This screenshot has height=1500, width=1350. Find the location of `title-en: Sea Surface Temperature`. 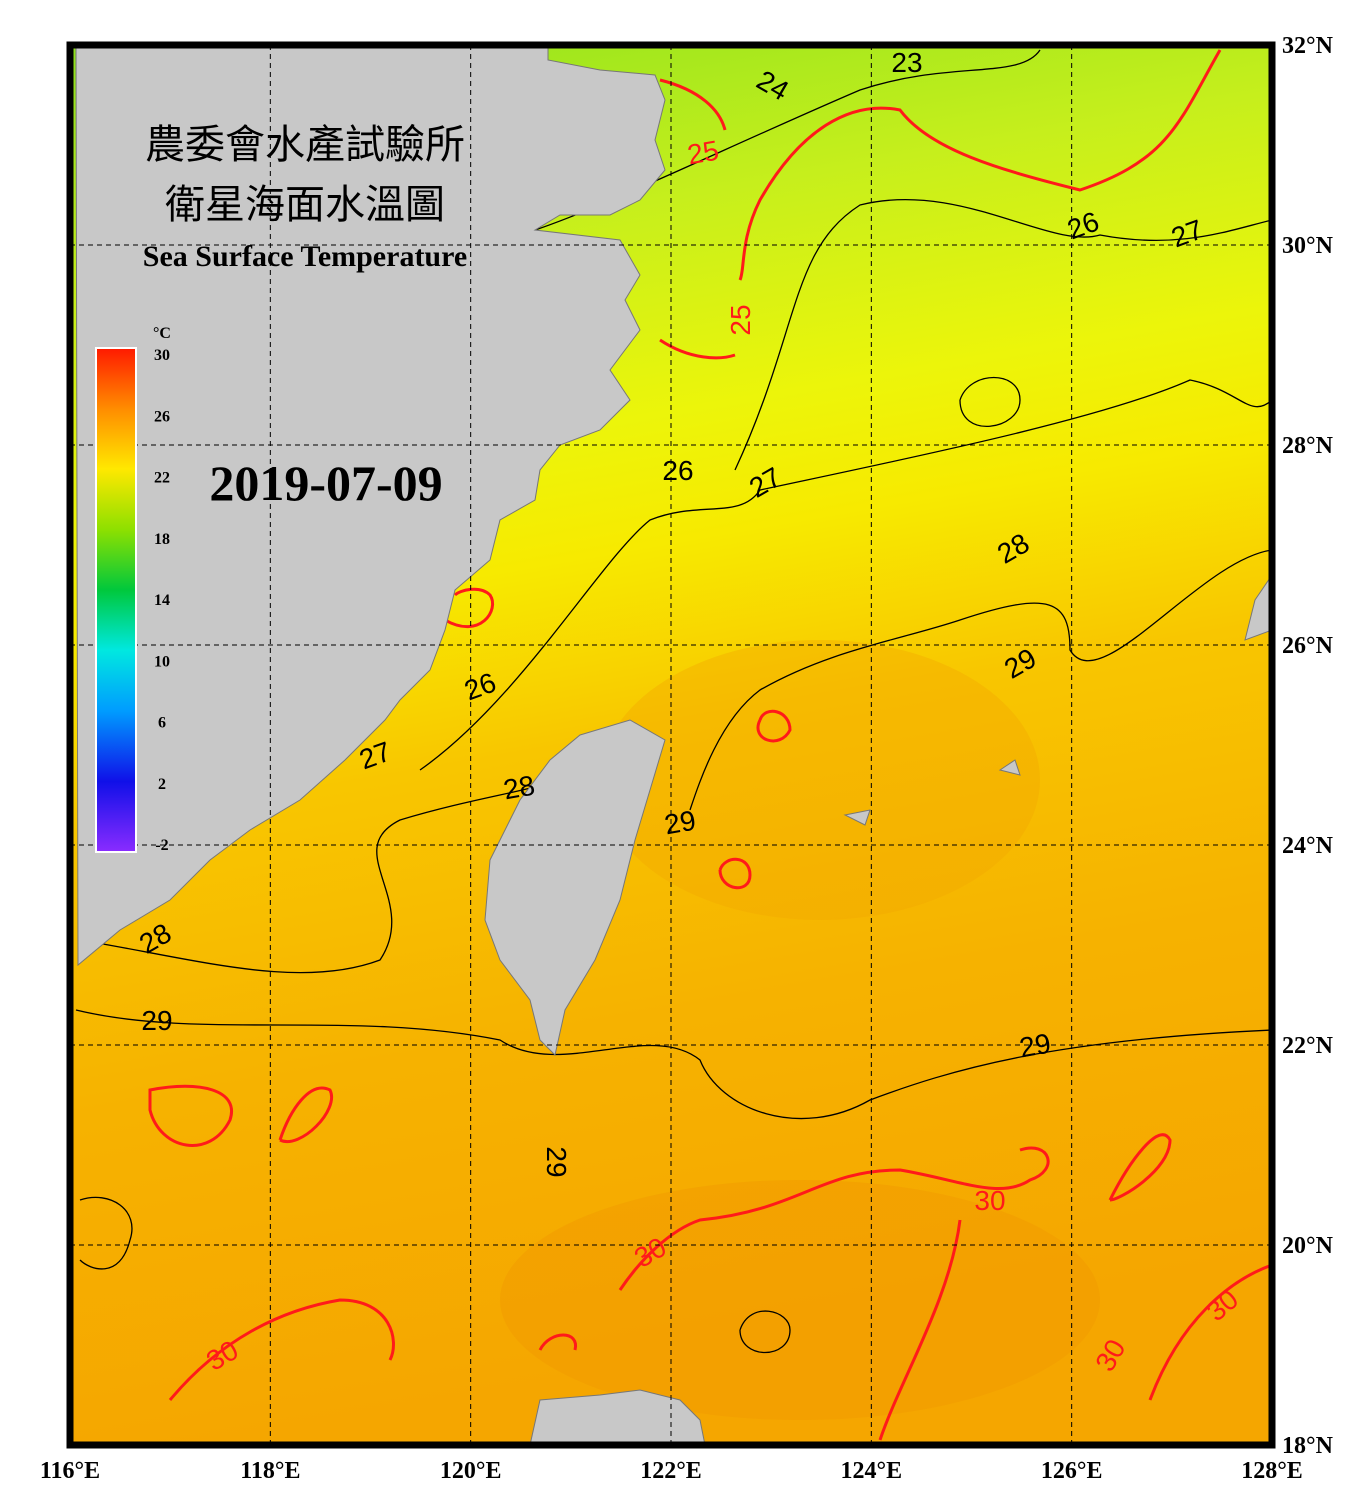

title-en: Sea Surface Temperature is located at coordinates (305, 256).